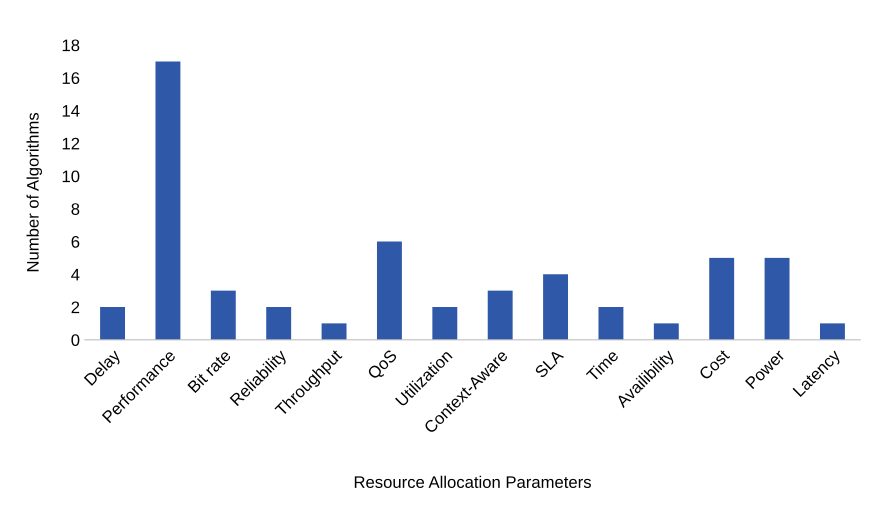 This screenshot has height=518, width=875. Describe the element at coordinates (714, 364) in the screenshot. I see `x-tick-label: Cost` at that location.